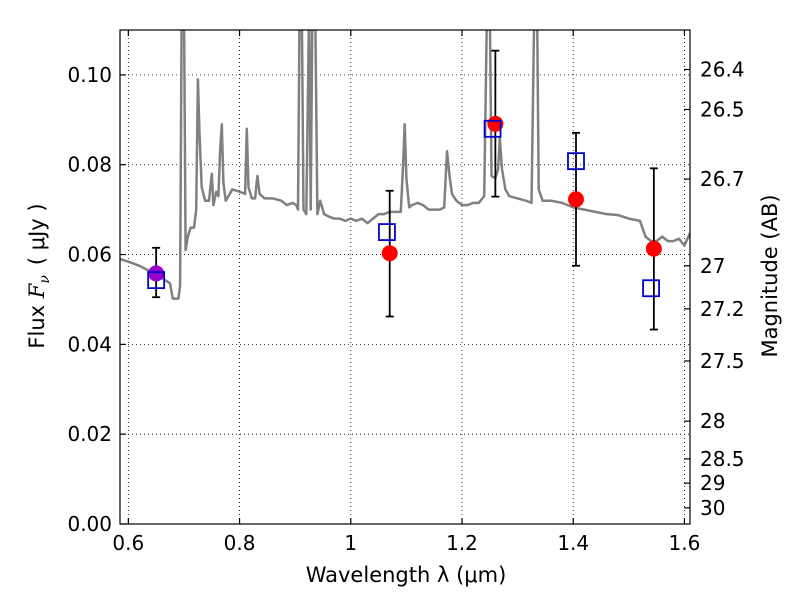 The image size is (800, 600). What do you see at coordinates (406, 575) in the screenshot?
I see `x-axis-label: Wavelength λ (μm)` at bounding box center [406, 575].